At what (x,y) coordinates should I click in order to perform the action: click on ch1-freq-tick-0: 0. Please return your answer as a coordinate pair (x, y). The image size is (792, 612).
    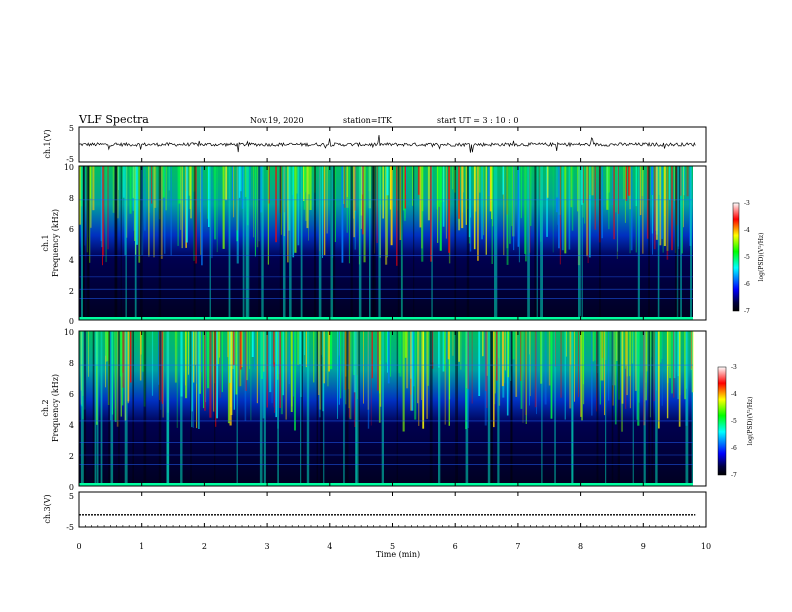
    Looking at the image, I should click on (71, 321).